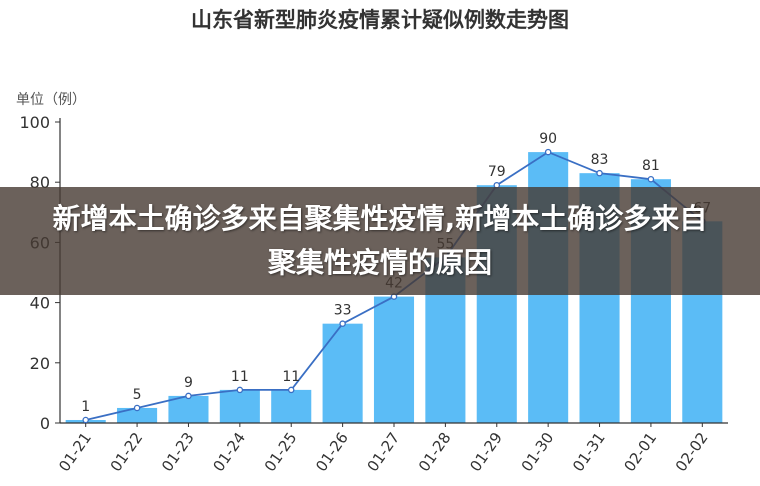 The width and height of the screenshot is (760, 486). What do you see at coordinates (384, 452) in the screenshot?
I see `x-tick-label: 01-27` at bounding box center [384, 452].